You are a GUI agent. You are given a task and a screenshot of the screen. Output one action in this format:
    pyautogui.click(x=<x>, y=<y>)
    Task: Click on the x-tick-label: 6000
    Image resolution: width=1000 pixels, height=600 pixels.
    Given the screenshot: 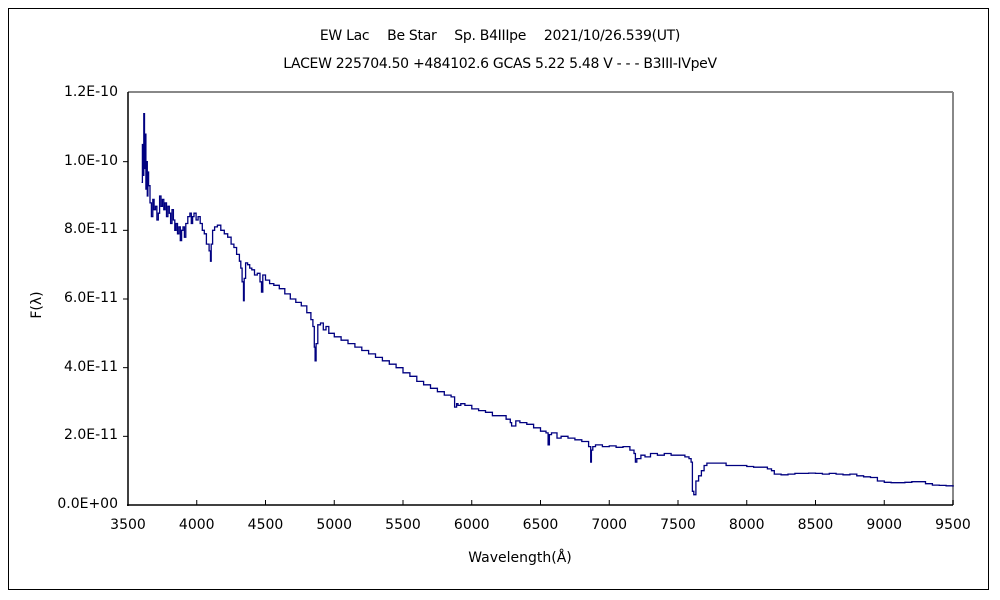 What is the action you would take?
    pyautogui.click(x=471, y=525)
    